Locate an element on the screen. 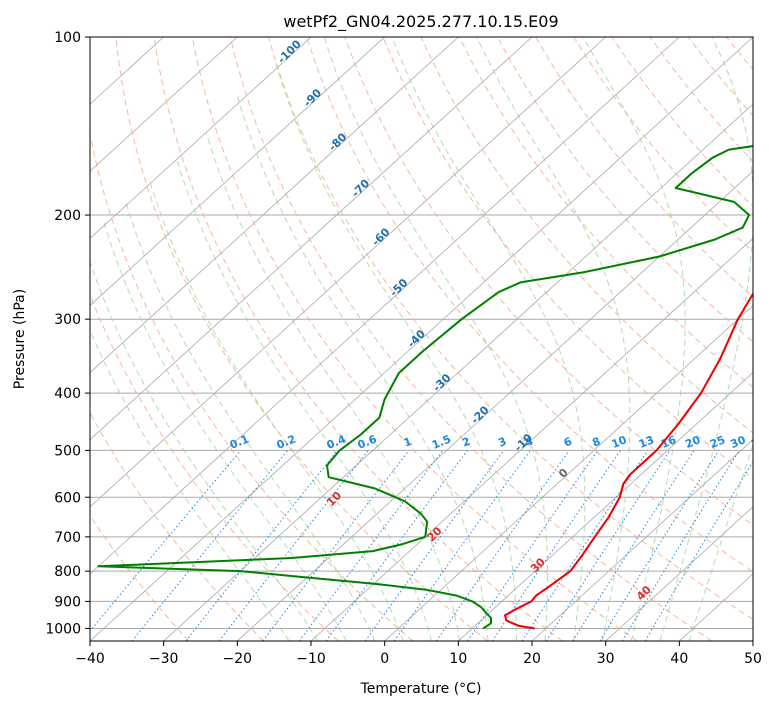 The width and height of the screenshot is (775, 708). x-tick-label: 50 is located at coordinates (753, 659).